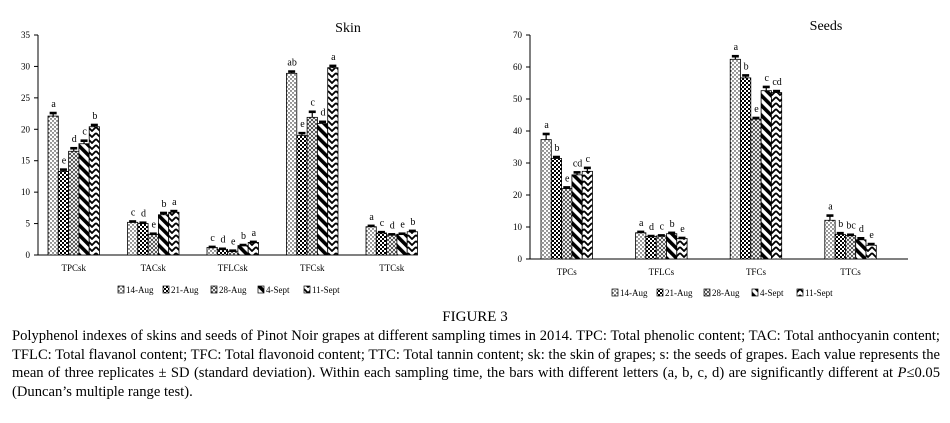  Describe the element at coordinates (567, 272) in the screenshot. I see `x-tick-label: TPCs` at that location.